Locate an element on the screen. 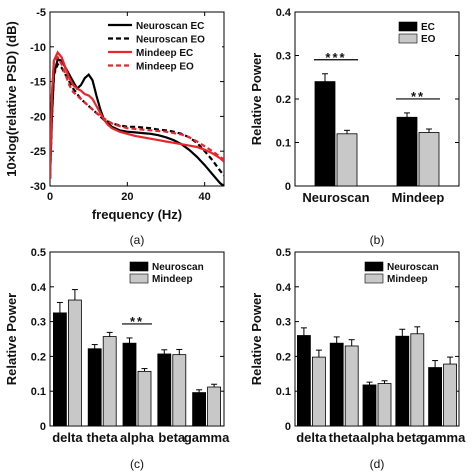  x-tick-label: 20 is located at coordinates (127, 197).